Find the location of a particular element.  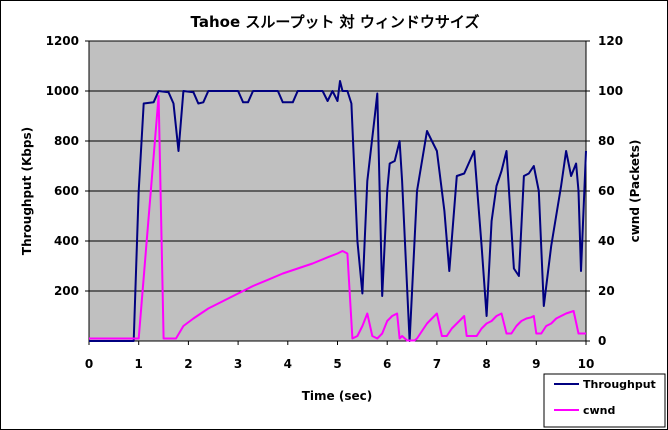

y2-tick-label: 80 is located at coordinates (606, 141).